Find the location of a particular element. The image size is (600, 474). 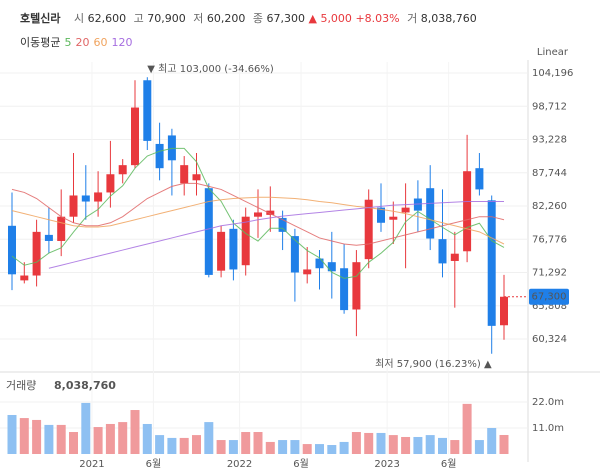

volume: 8,038,760 is located at coordinates (448, 18).